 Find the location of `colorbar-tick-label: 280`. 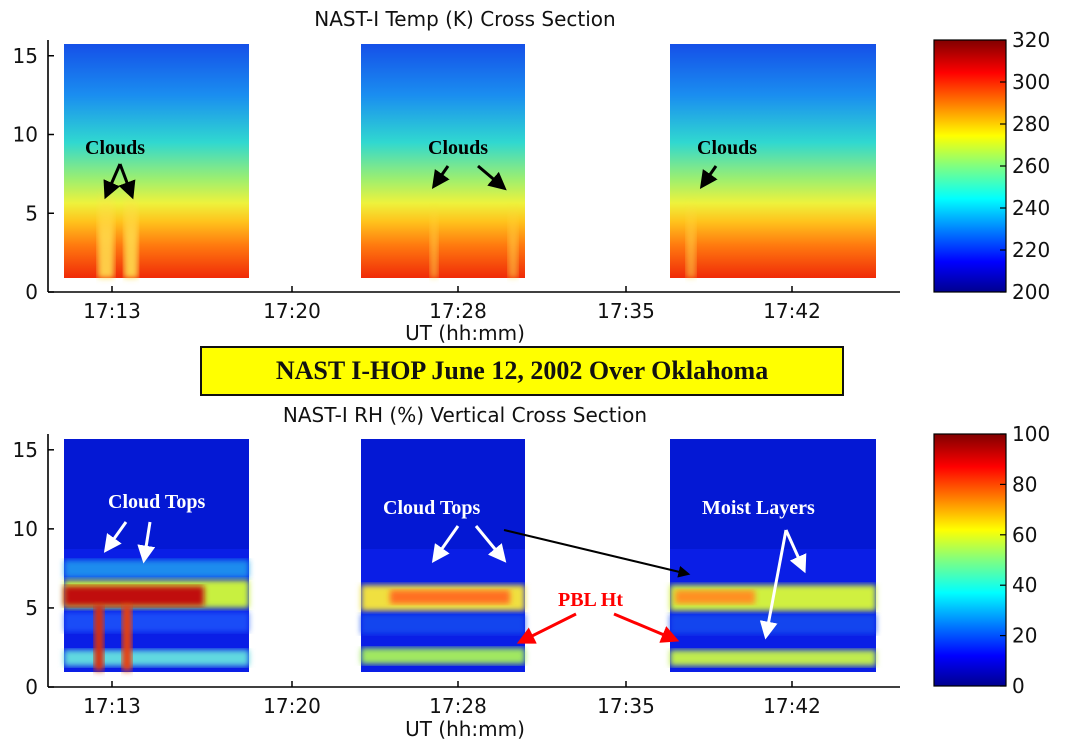

colorbar-tick-label: 280 is located at coordinates (1031, 124).